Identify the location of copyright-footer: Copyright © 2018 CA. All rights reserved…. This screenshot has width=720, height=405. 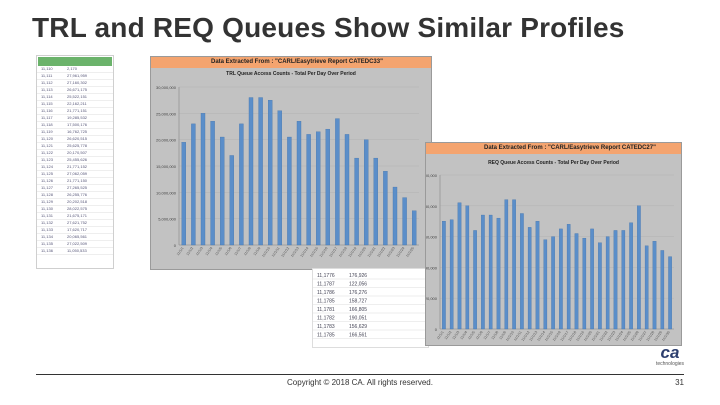
(360, 382).